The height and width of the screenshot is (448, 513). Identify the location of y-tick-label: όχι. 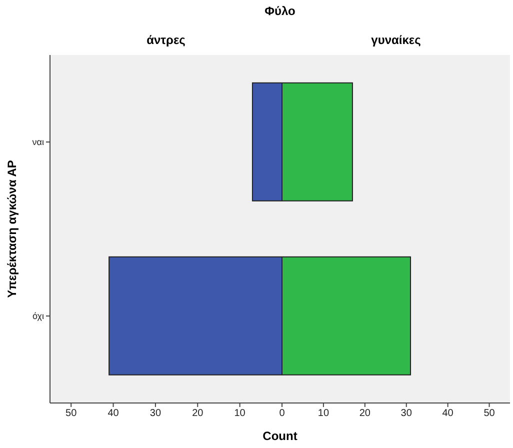
(38, 316).